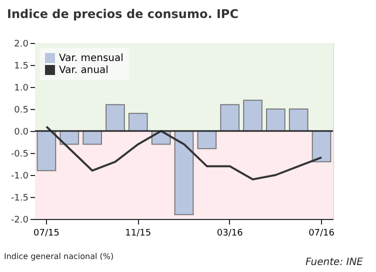  Describe the element at coordinates (83, 70) in the screenshot. I see `legend-label: Var. anual` at that location.